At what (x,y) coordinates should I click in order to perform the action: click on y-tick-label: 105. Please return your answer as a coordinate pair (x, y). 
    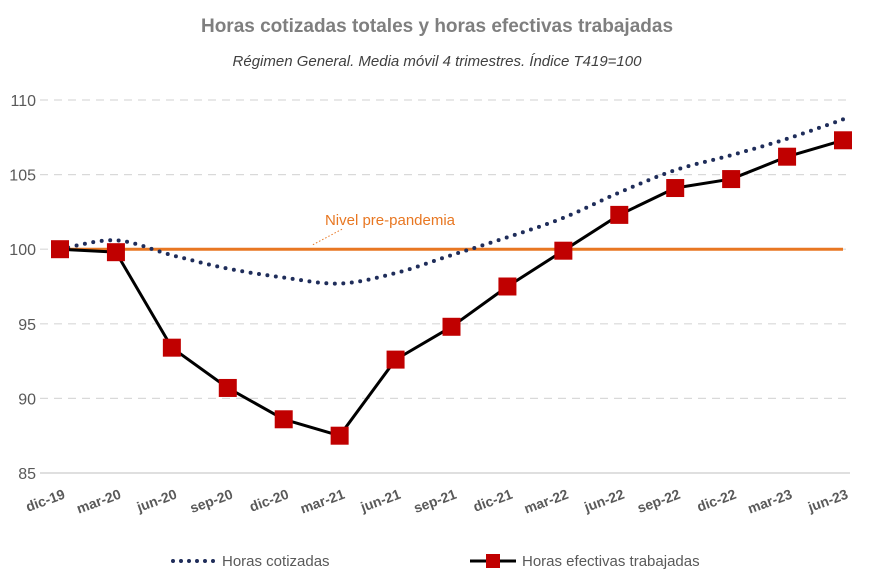
    Looking at the image, I should click on (22, 176).